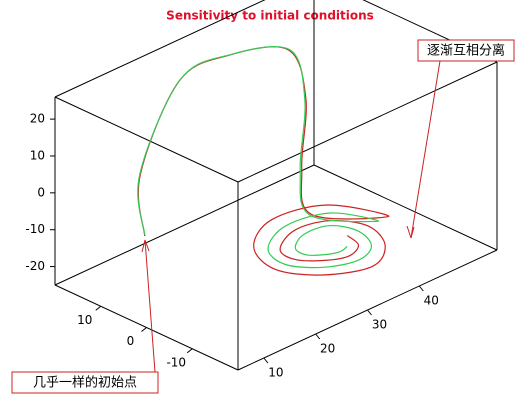 This screenshot has width=531, height=403. I want to click on x-tick-label: 30, so click(379, 325).